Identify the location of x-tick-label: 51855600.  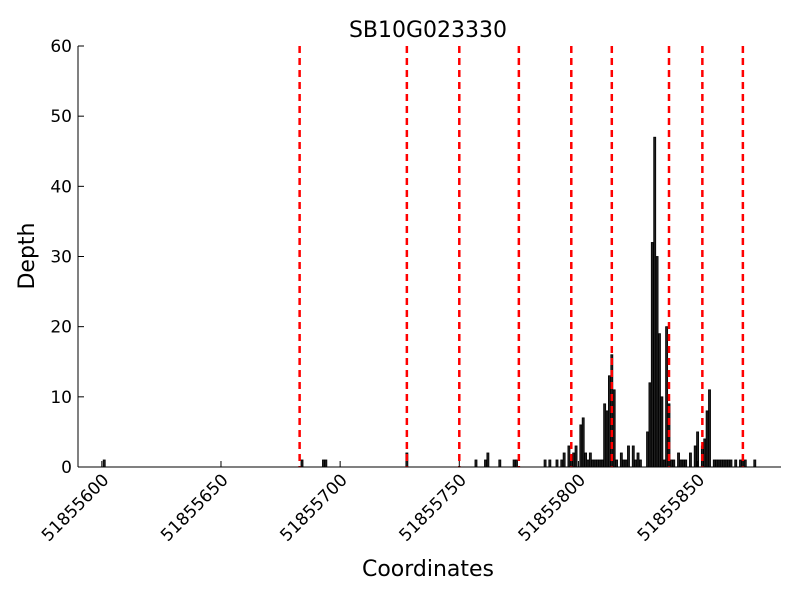
(75, 507).